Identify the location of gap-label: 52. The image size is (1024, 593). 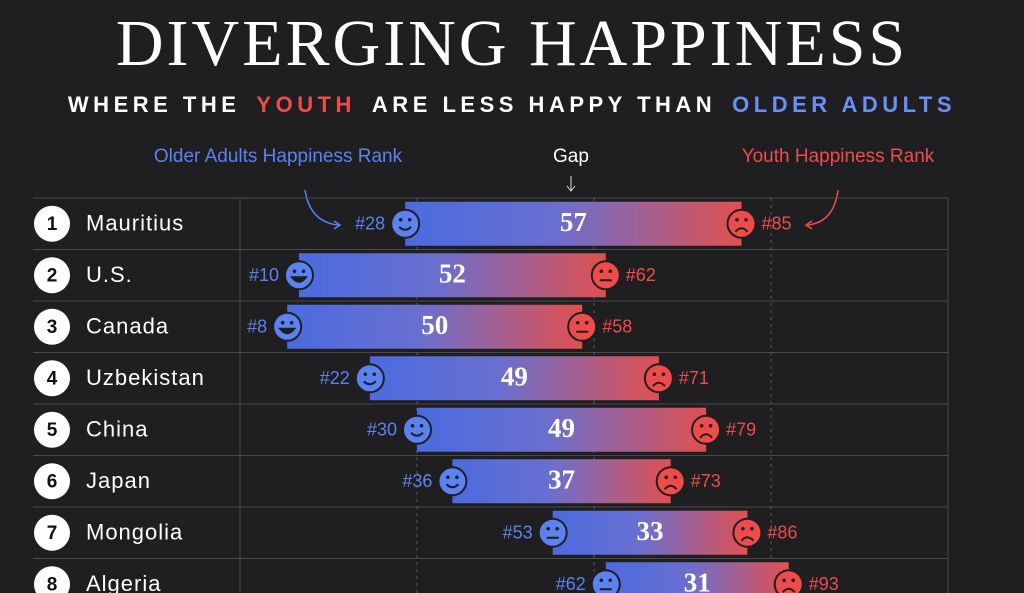
(452, 273).